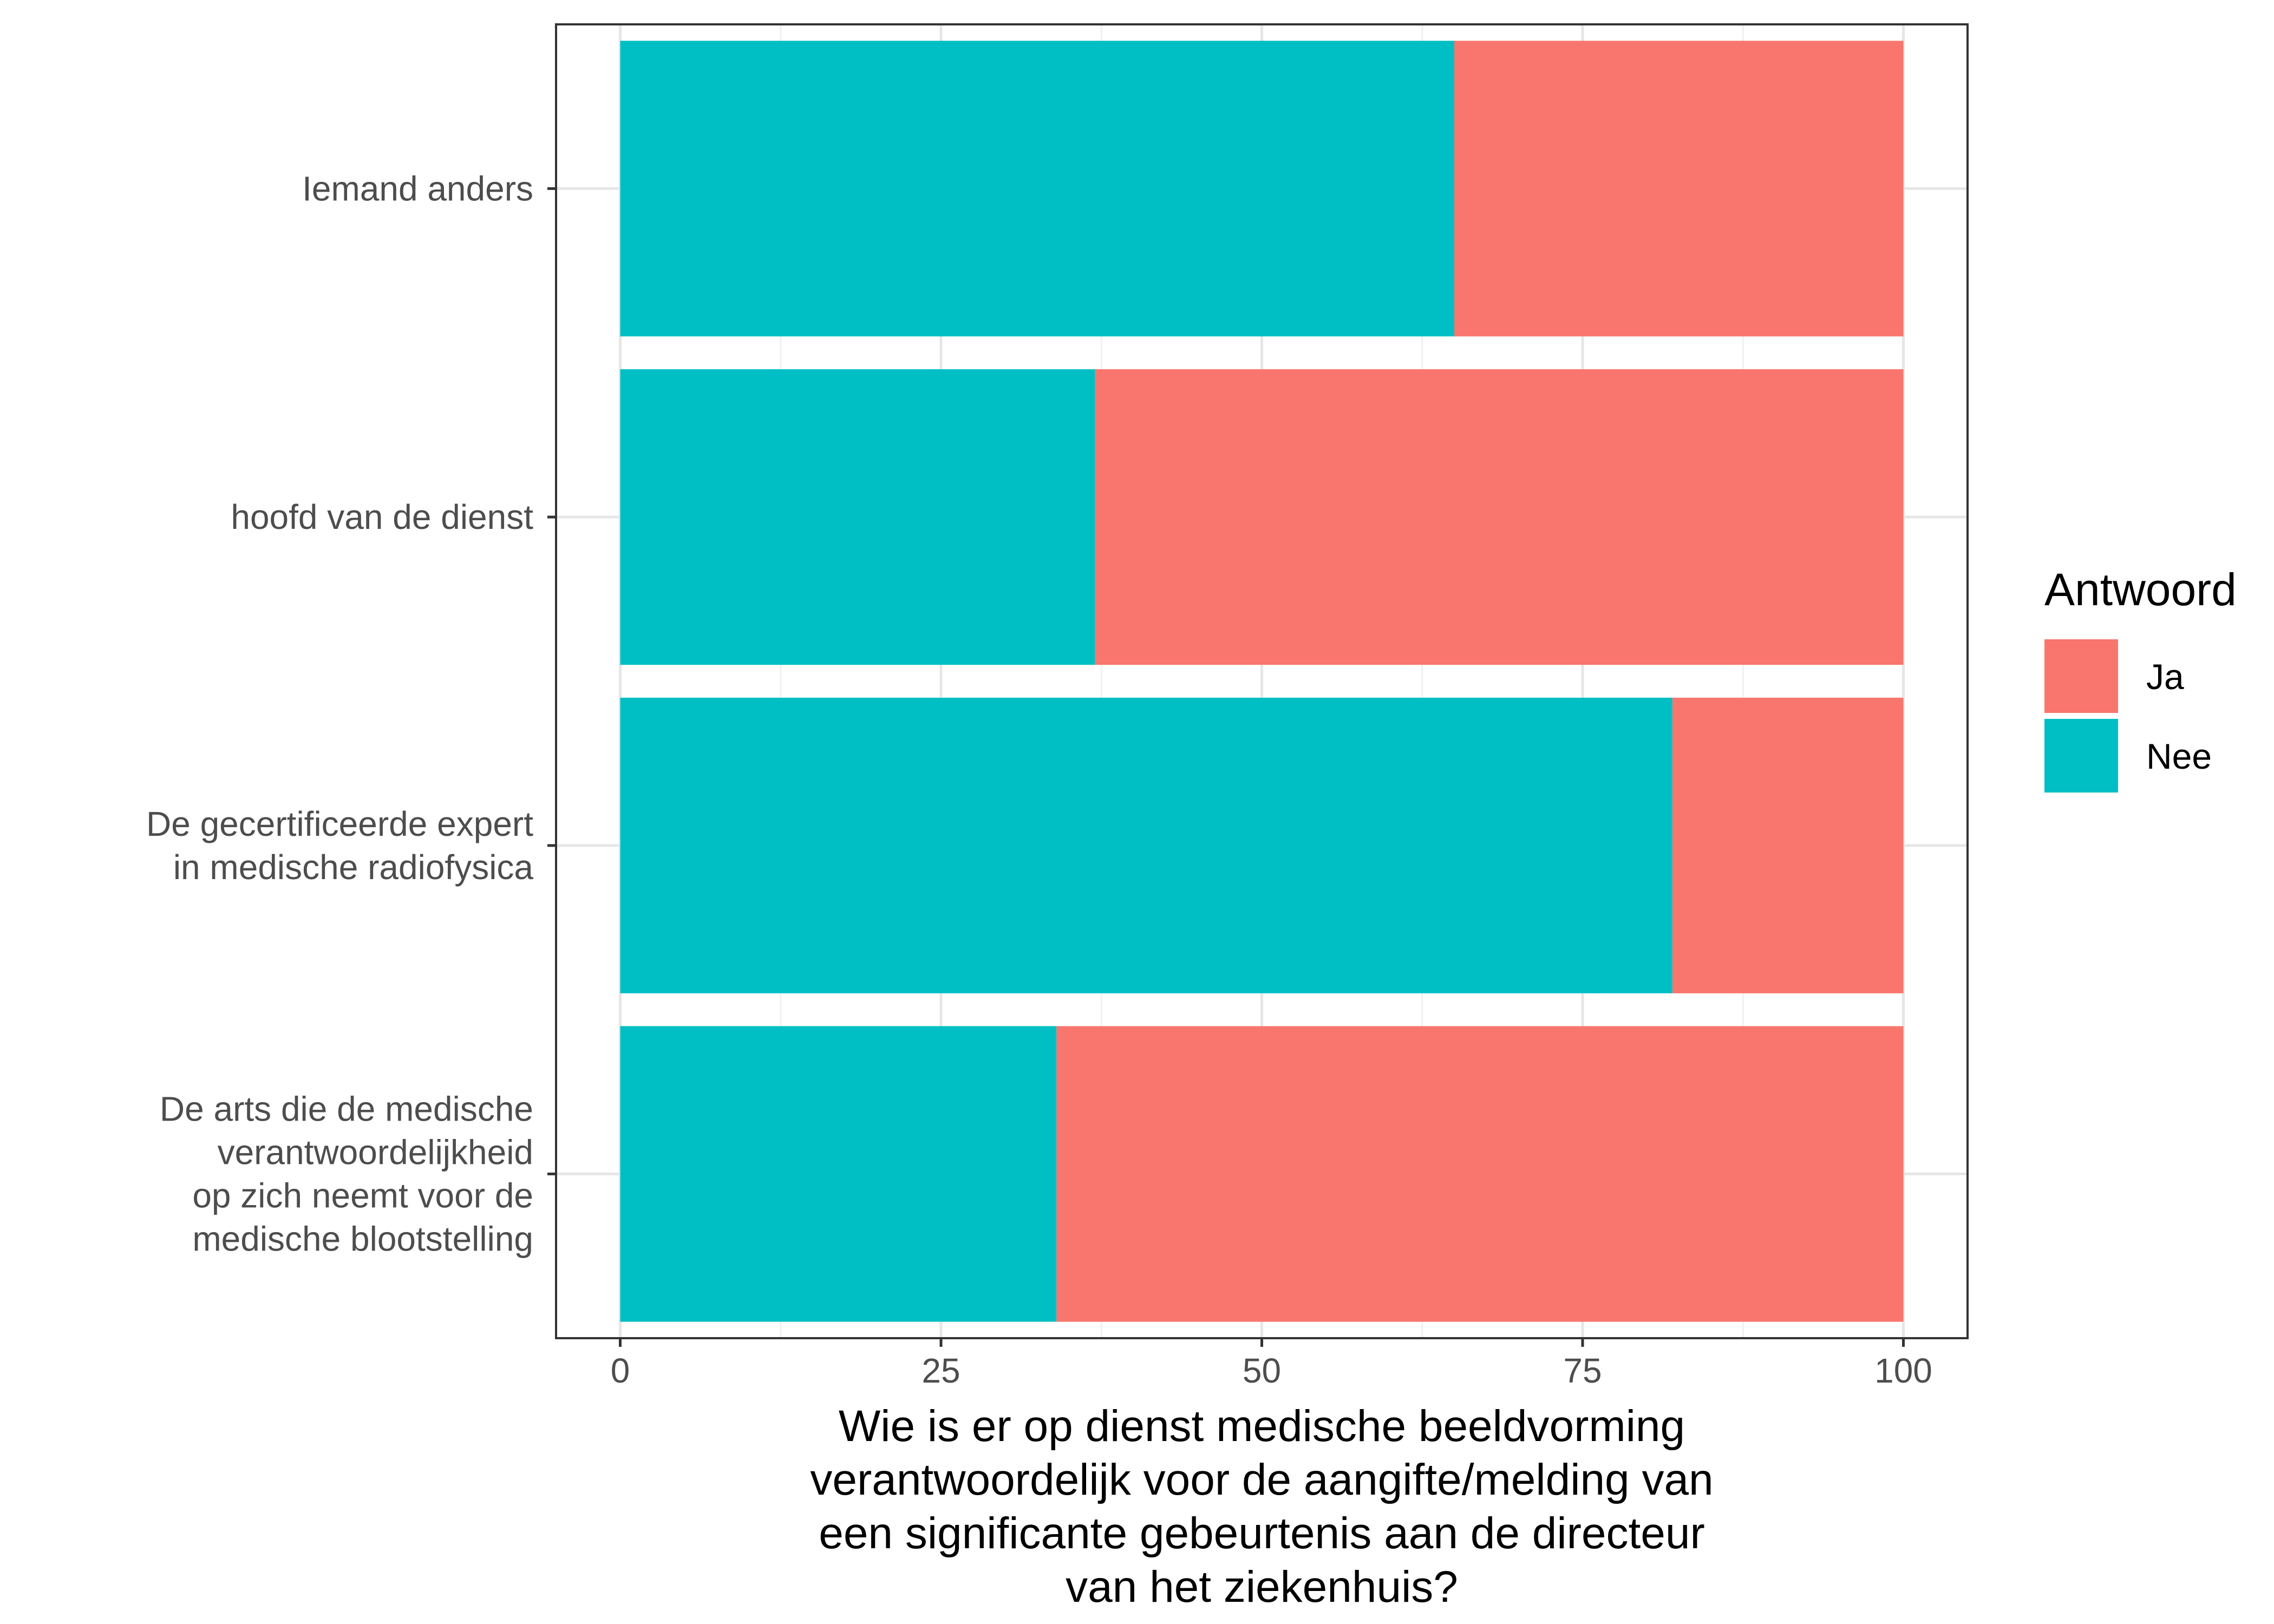 The image size is (2274, 1624). I want to click on y-tick-label: hoofd van de dienst, so click(382, 516).